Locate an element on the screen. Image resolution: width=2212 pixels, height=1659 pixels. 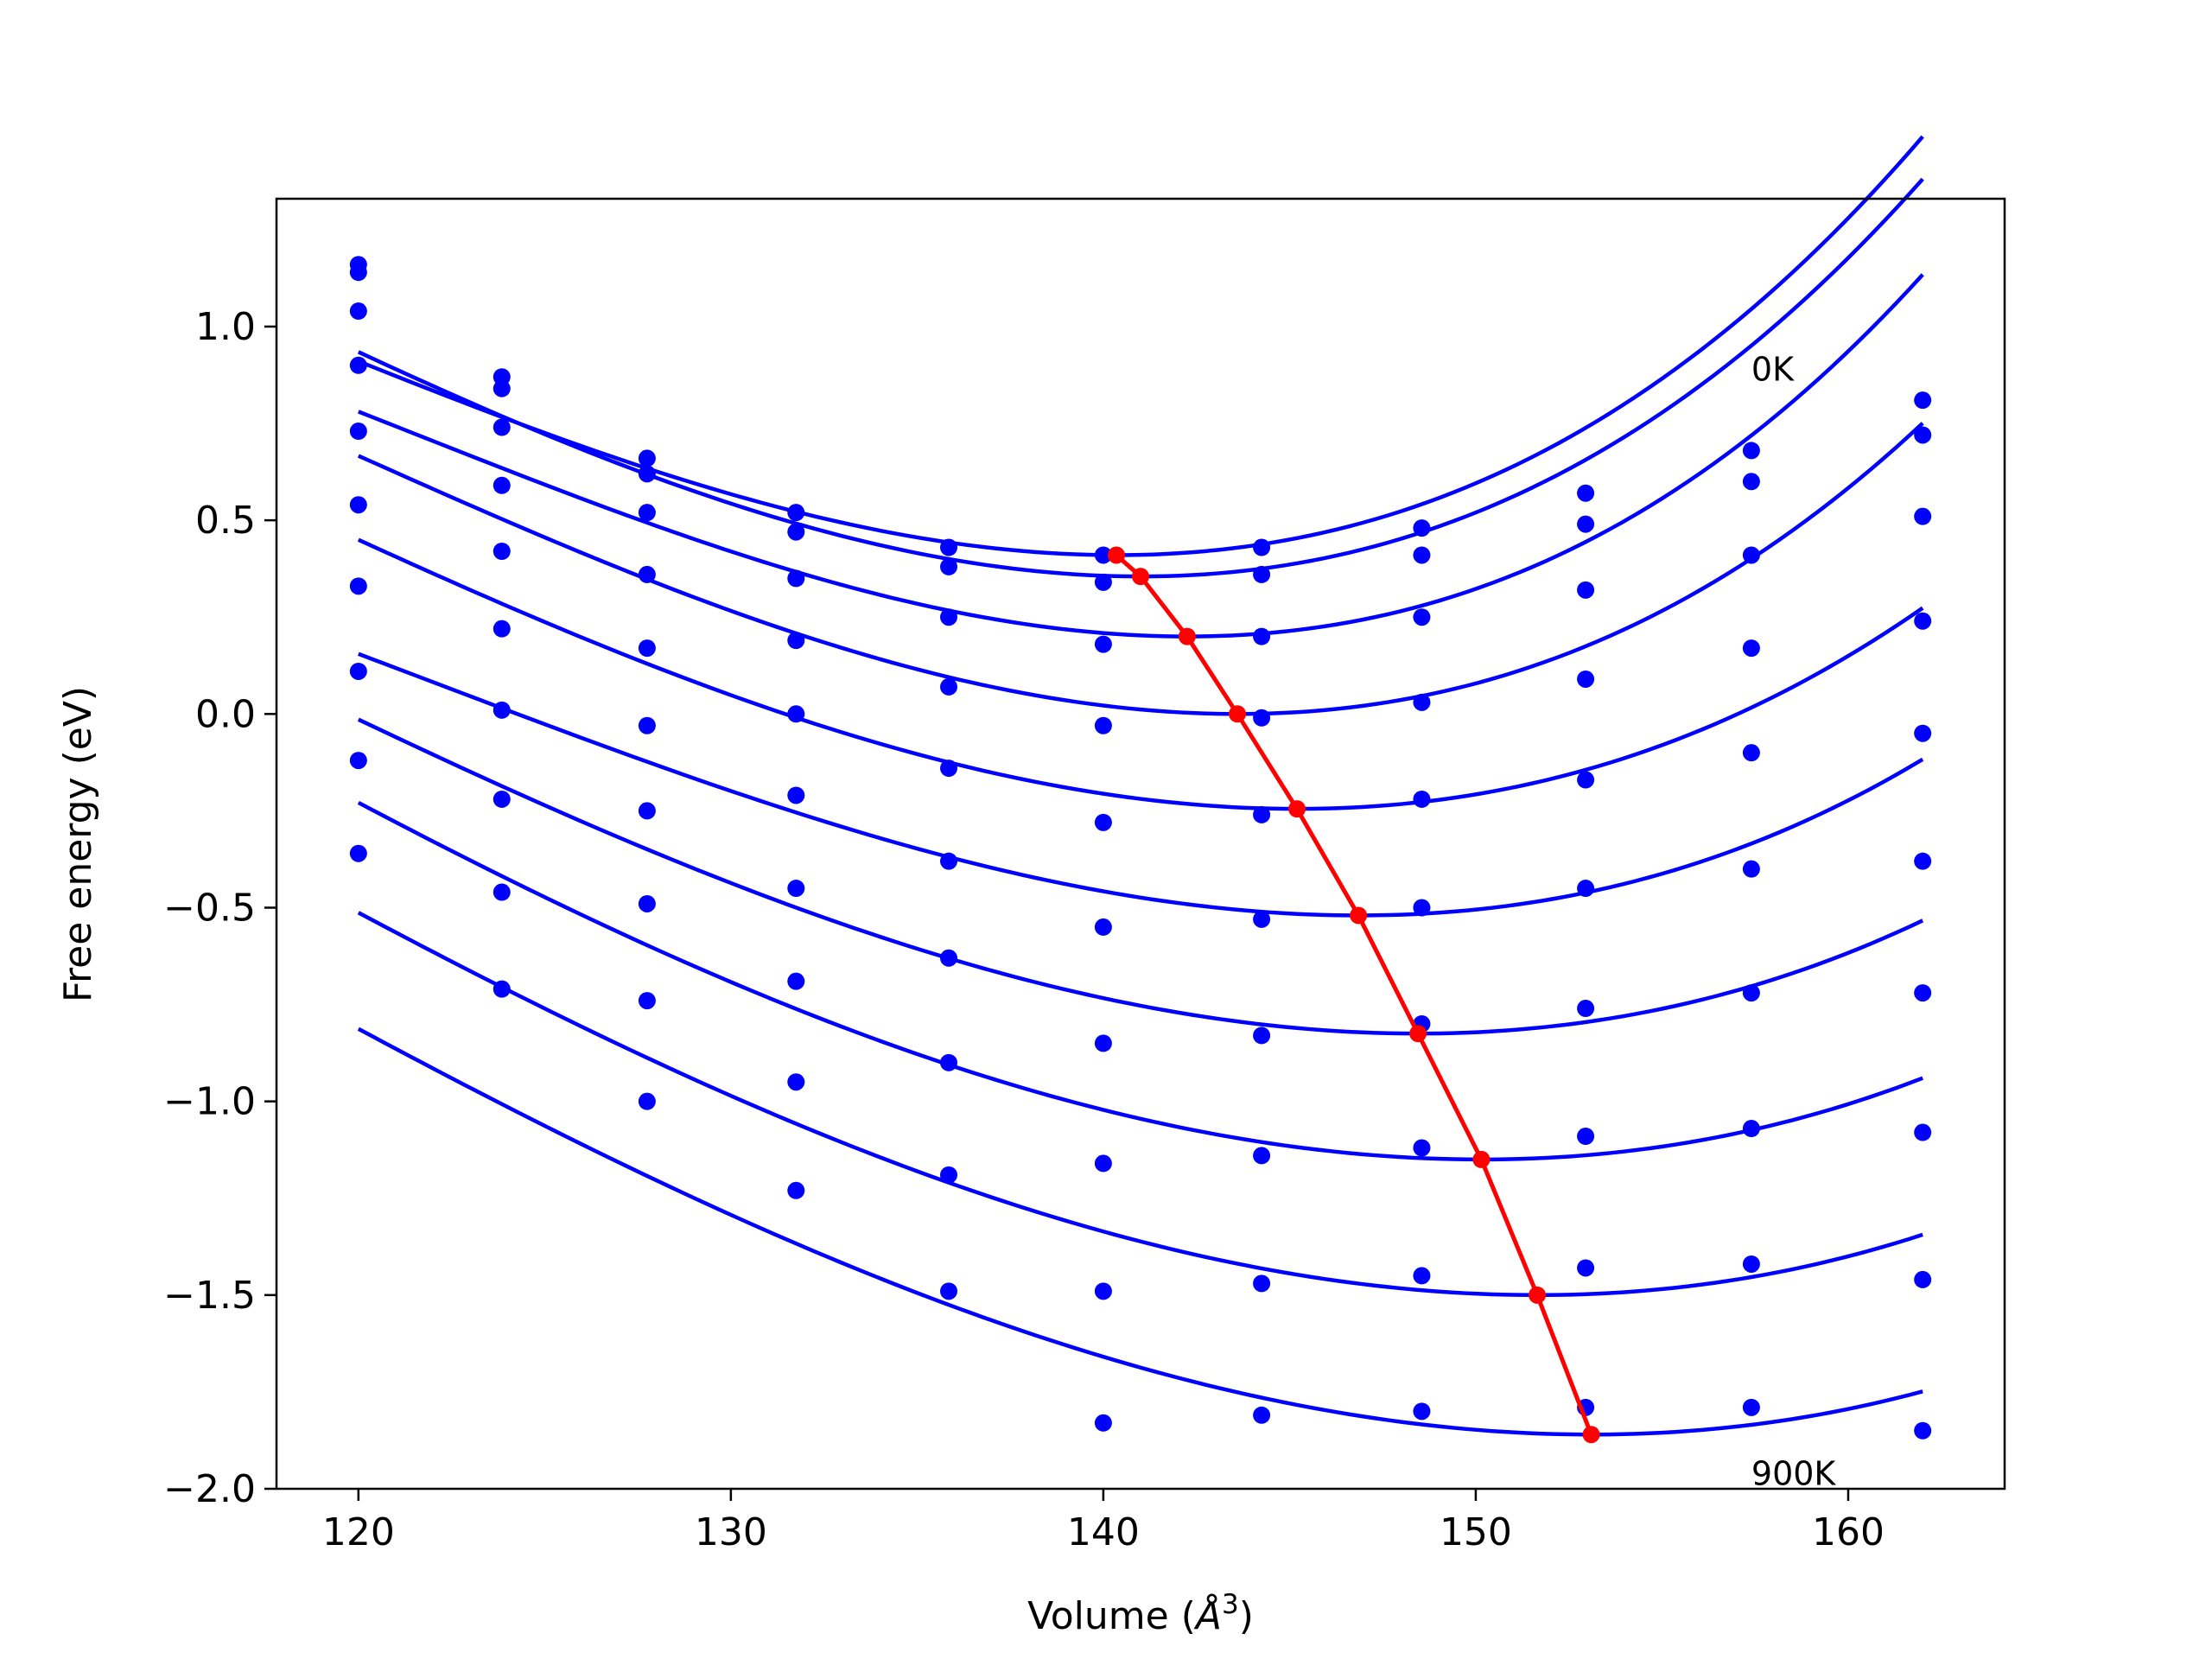
y-tick-label: 1.0 is located at coordinates (225, 327).